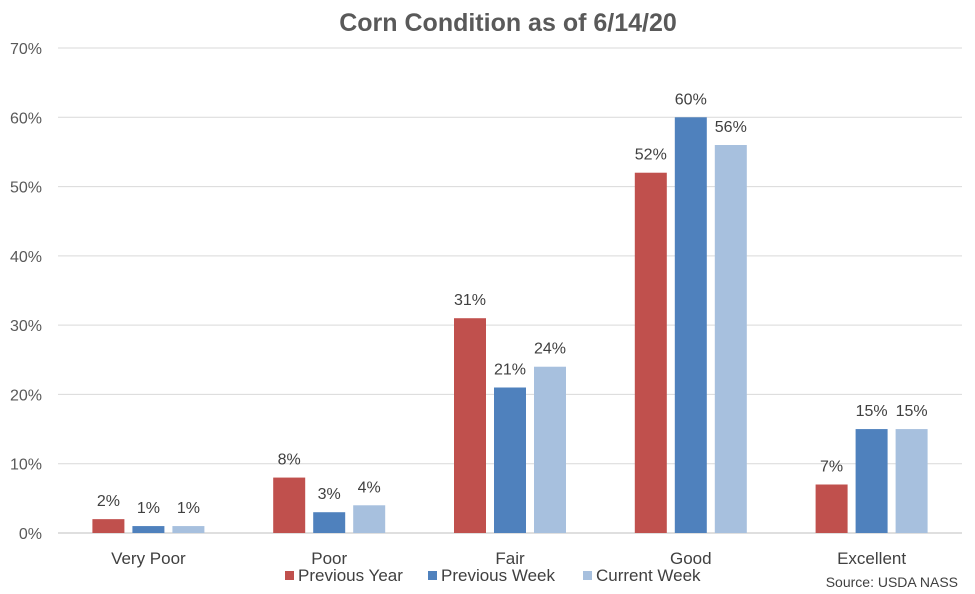 The width and height of the screenshot is (975, 594). I want to click on data-label: 24%, so click(550, 349).